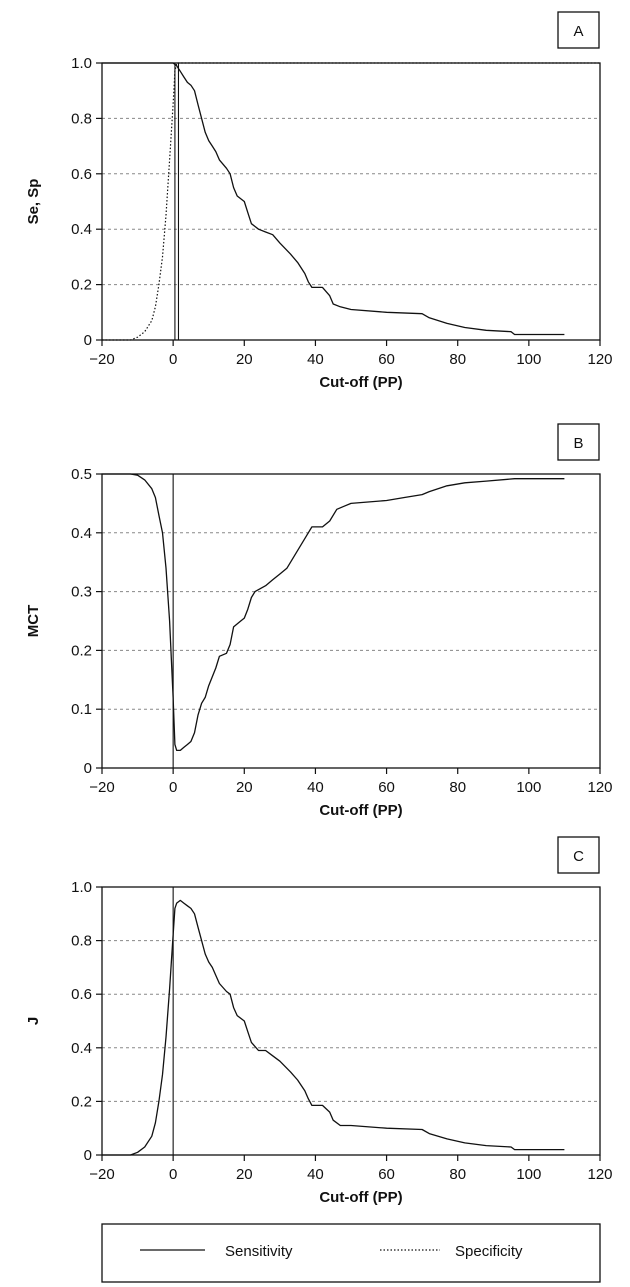 Image resolution: width=630 pixels, height=1287 pixels. What do you see at coordinates (33, 202) in the screenshot?
I see `panel-a-y-axis-title: Se, Sp` at bounding box center [33, 202].